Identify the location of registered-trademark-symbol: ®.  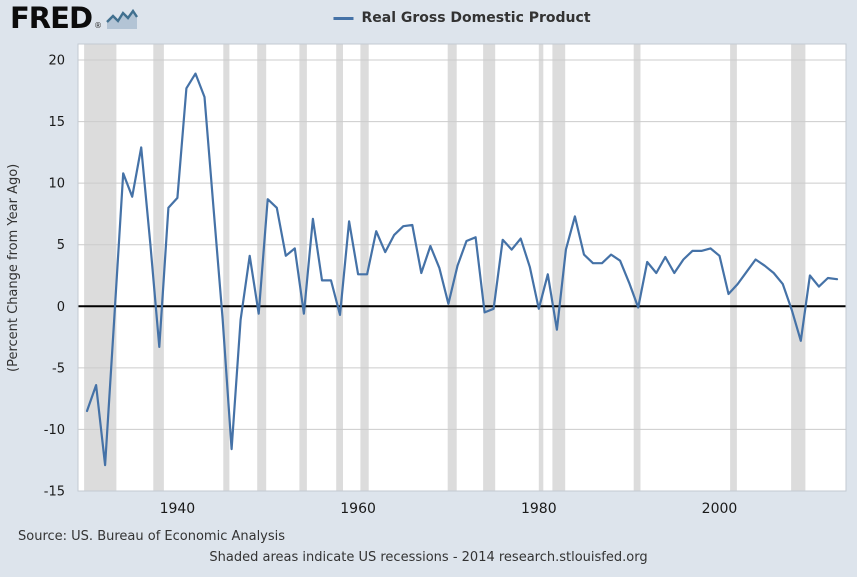
(98, 25).